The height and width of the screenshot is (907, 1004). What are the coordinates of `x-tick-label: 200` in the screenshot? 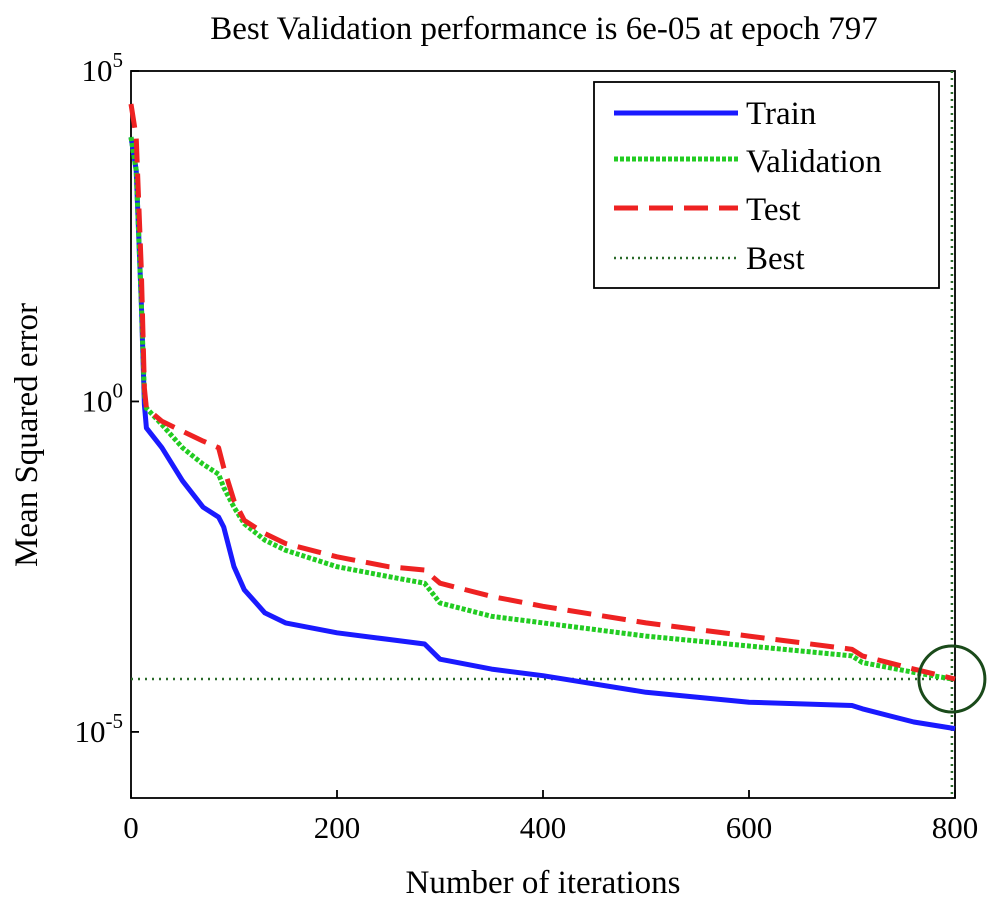 It's located at (337, 827).